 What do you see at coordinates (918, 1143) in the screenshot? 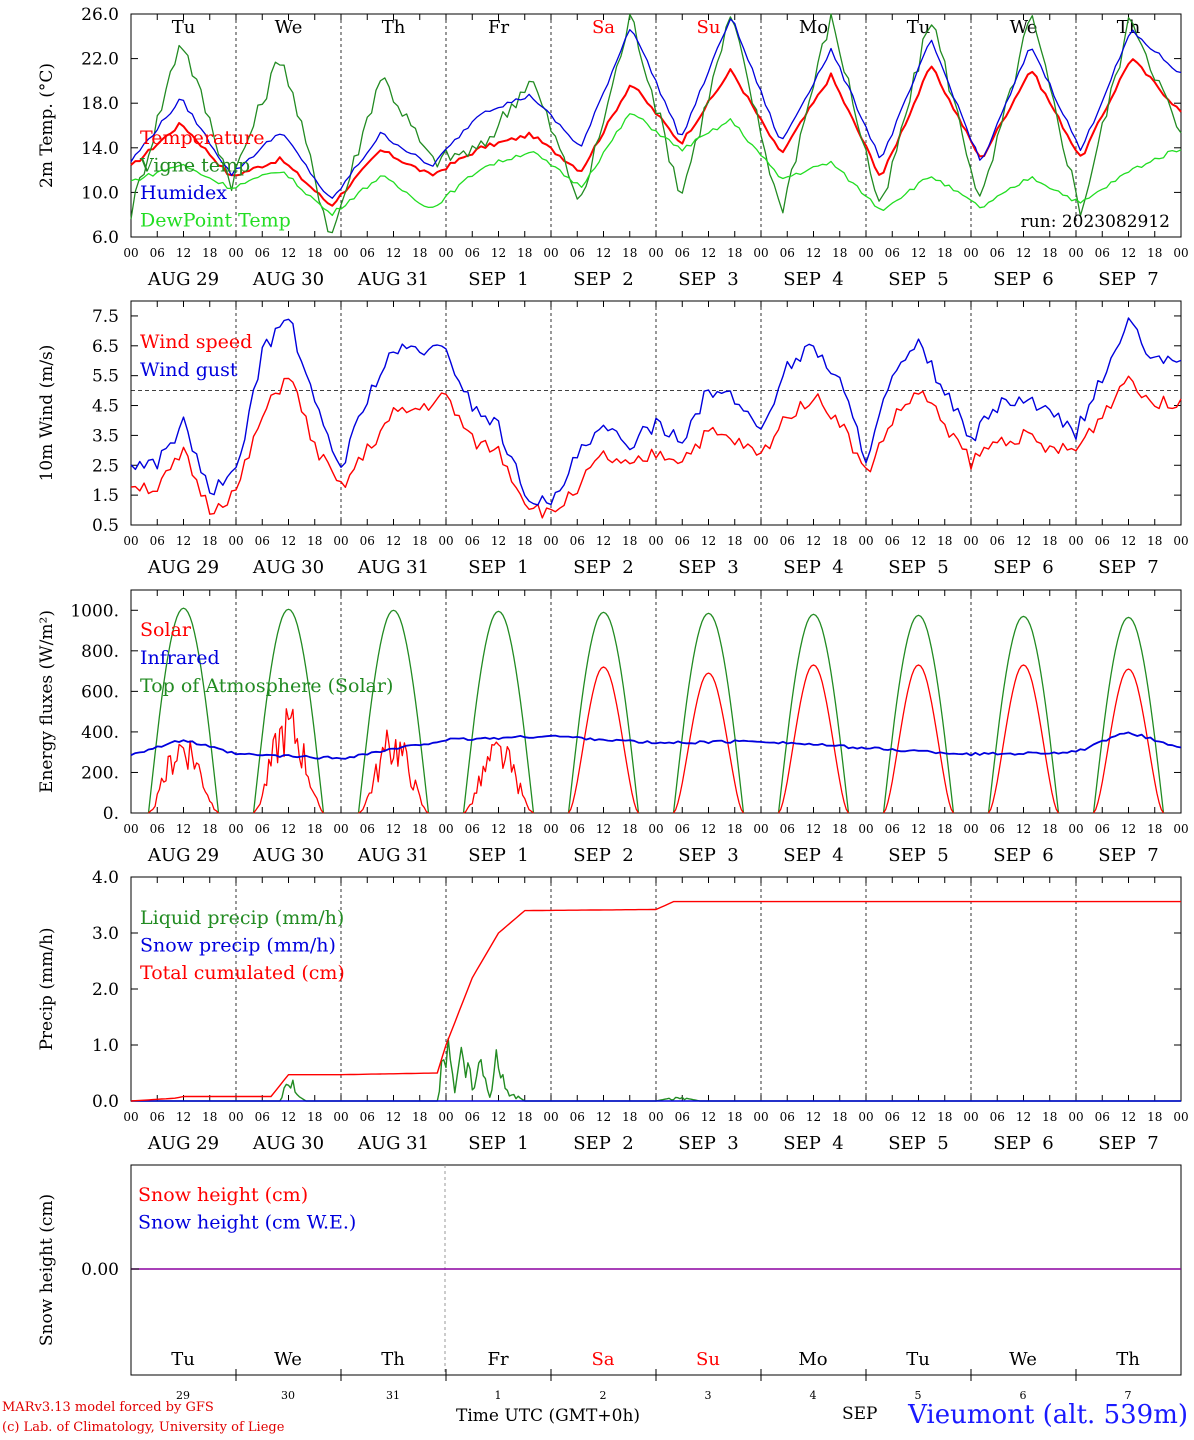
I see `date-label: SEP 5` at bounding box center [918, 1143].